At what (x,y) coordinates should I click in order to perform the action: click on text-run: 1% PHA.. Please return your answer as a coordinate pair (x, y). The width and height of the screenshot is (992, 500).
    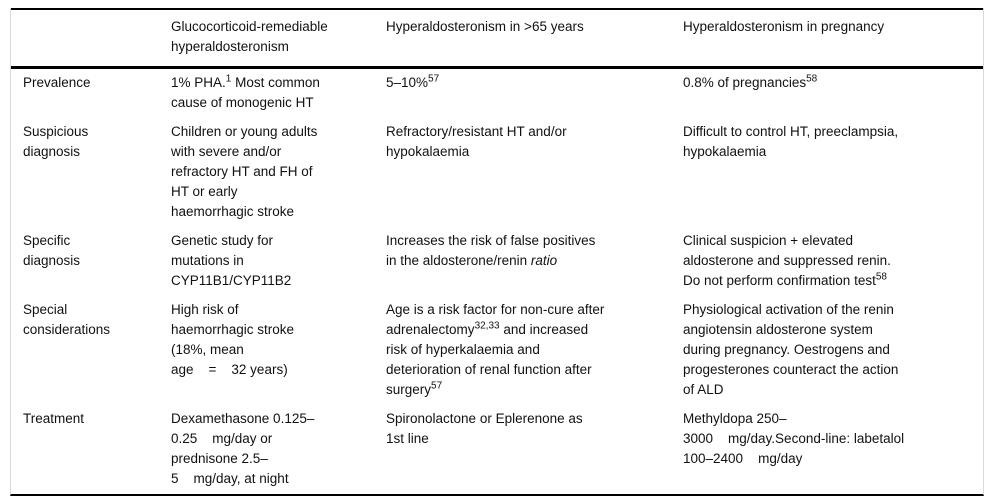
    Looking at the image, I should click on (198, 82).